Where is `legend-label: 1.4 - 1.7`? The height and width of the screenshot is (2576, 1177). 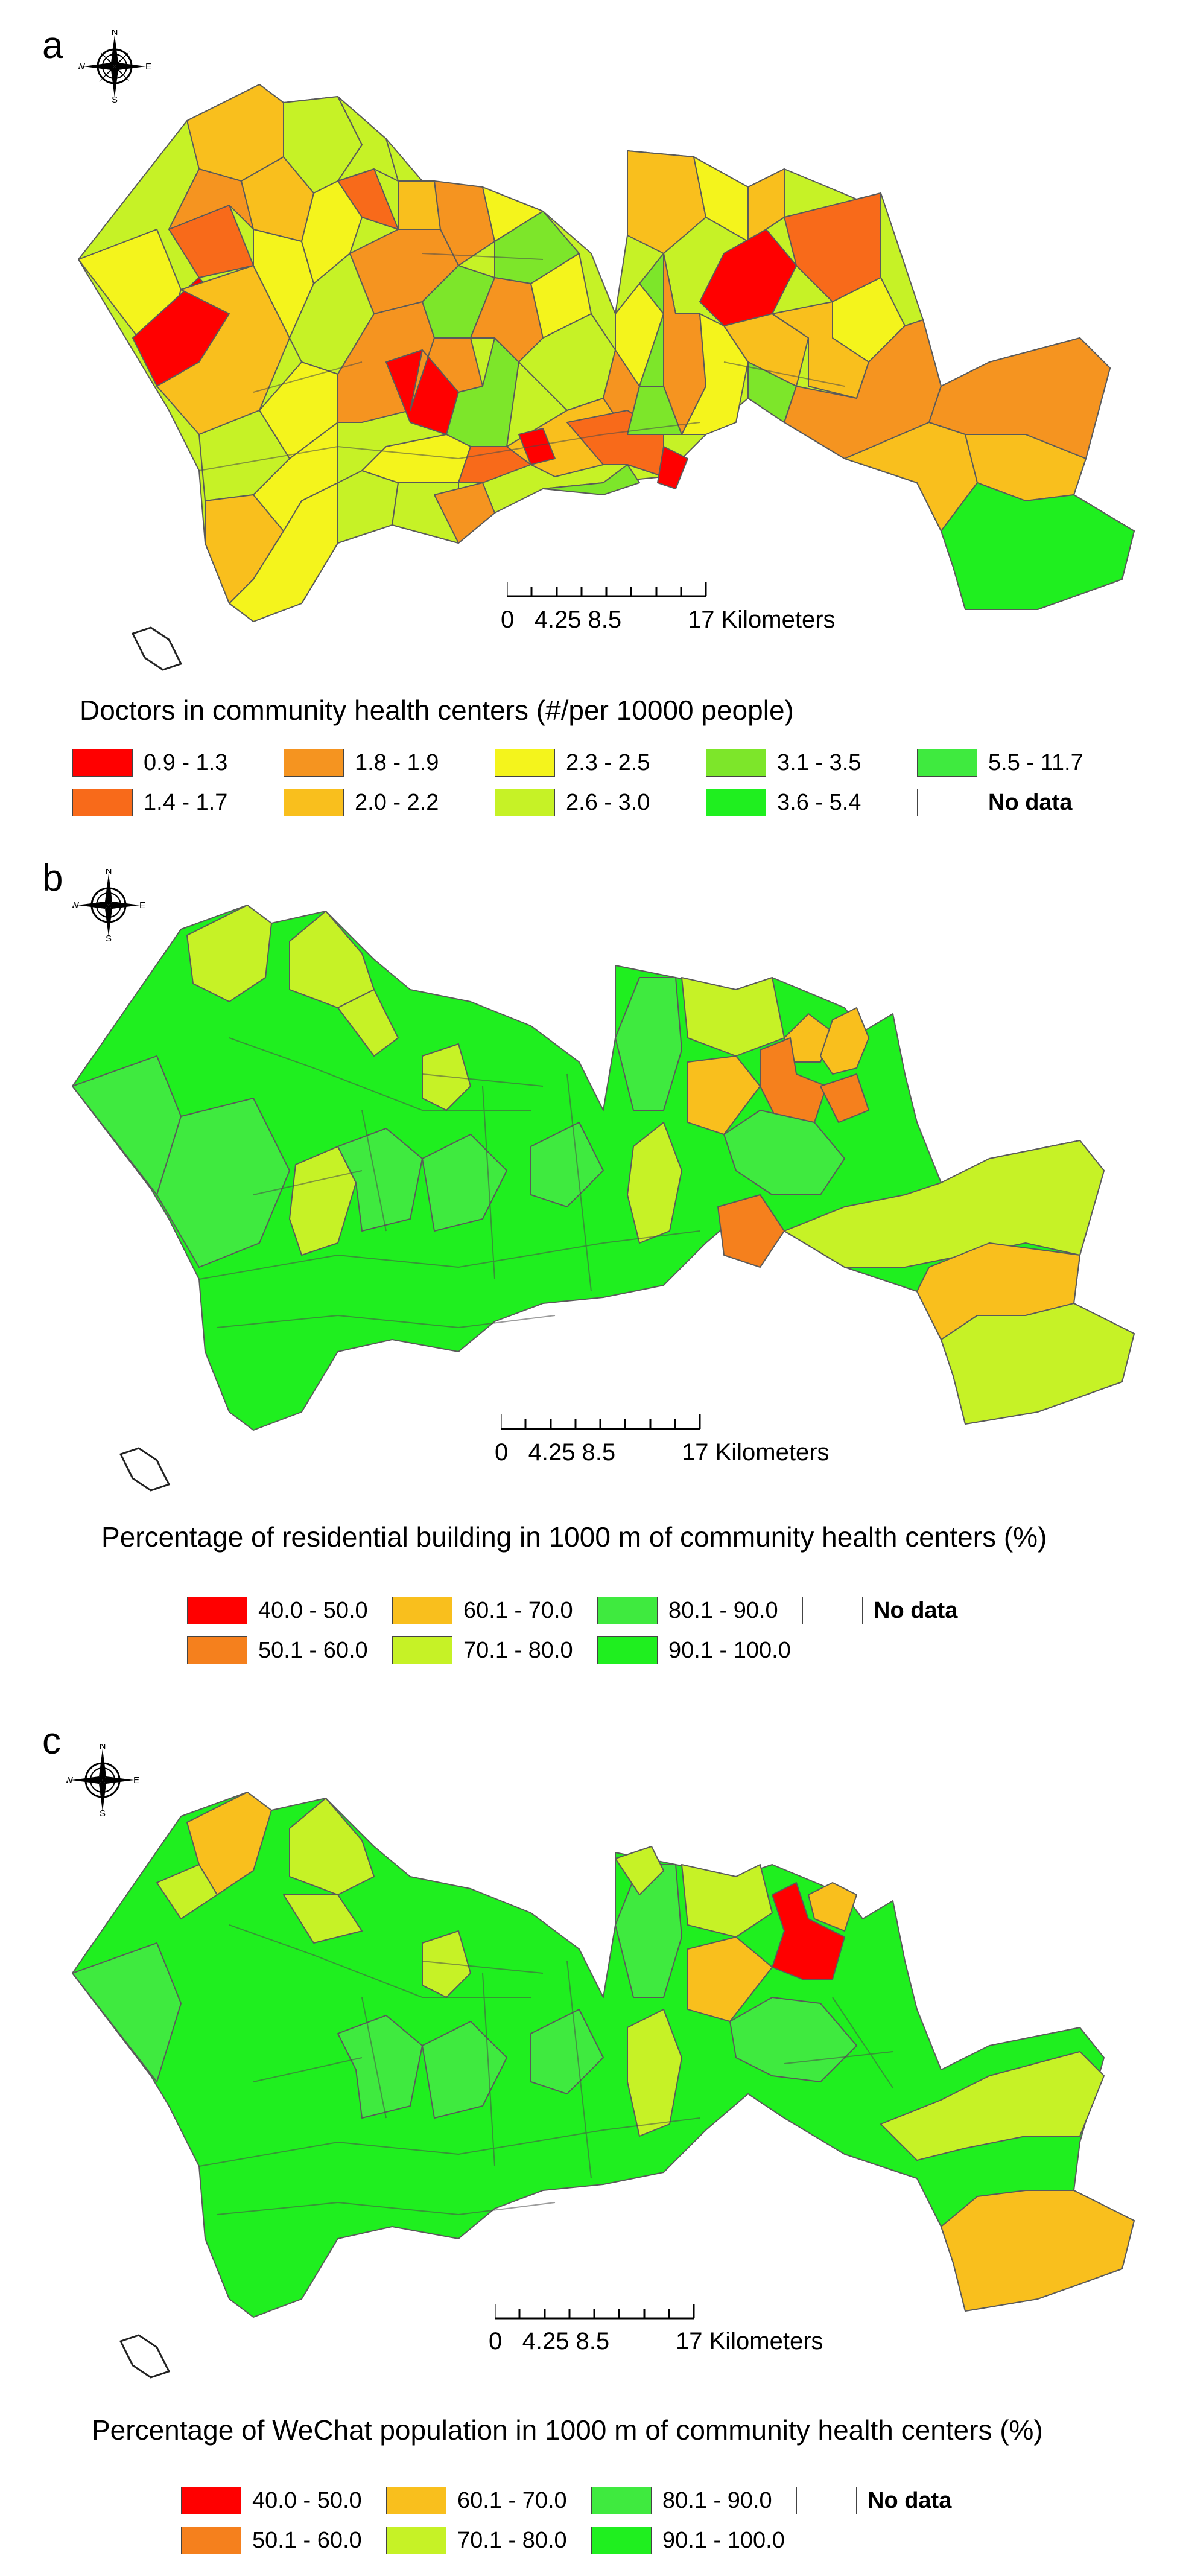
legend-label: 1.4 - 1.7 is located at coordinates (186, 802).